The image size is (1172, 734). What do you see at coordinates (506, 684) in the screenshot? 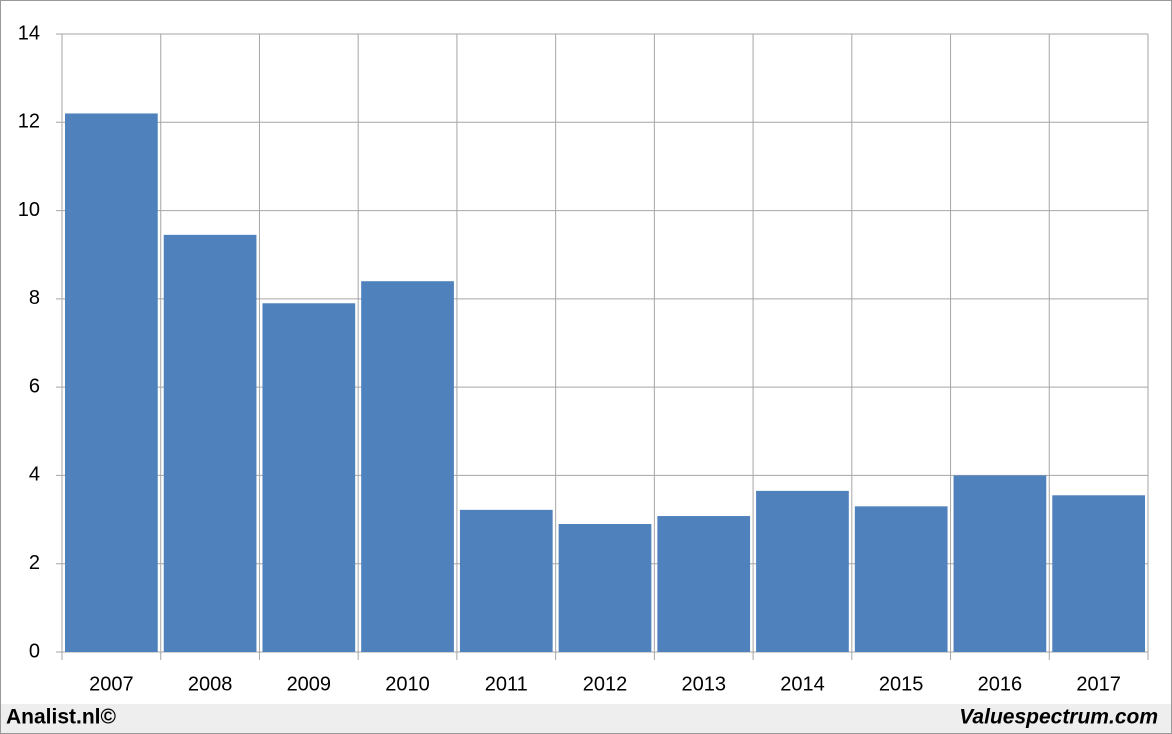
I see `x-tick-label: 2011` at bounding box center [506, 684].